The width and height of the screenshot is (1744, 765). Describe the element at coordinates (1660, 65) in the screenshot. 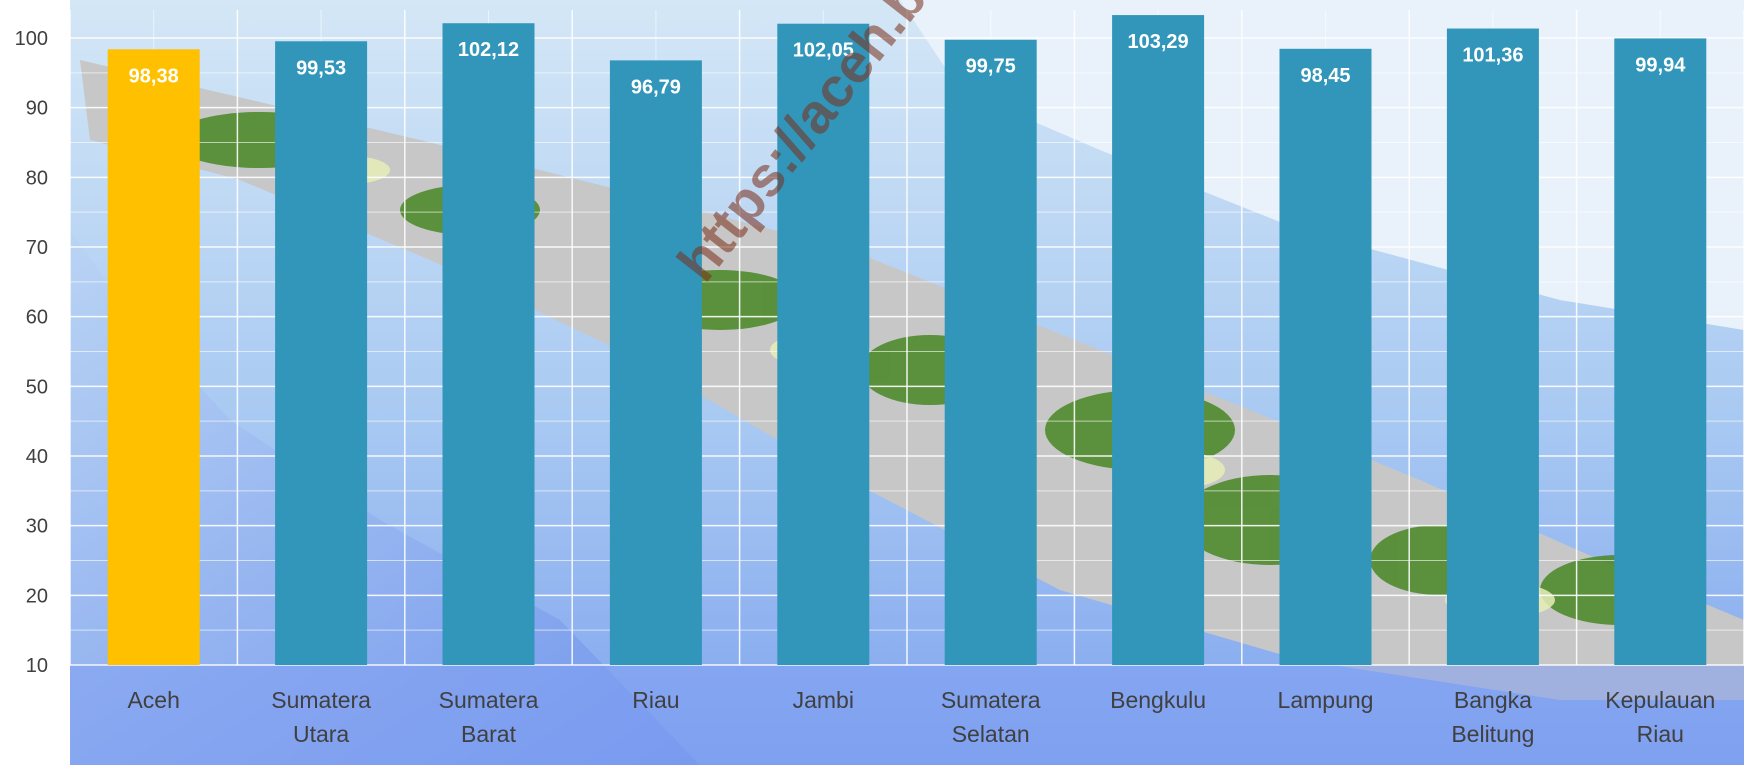

I see `data-label: 99,94` at that location.